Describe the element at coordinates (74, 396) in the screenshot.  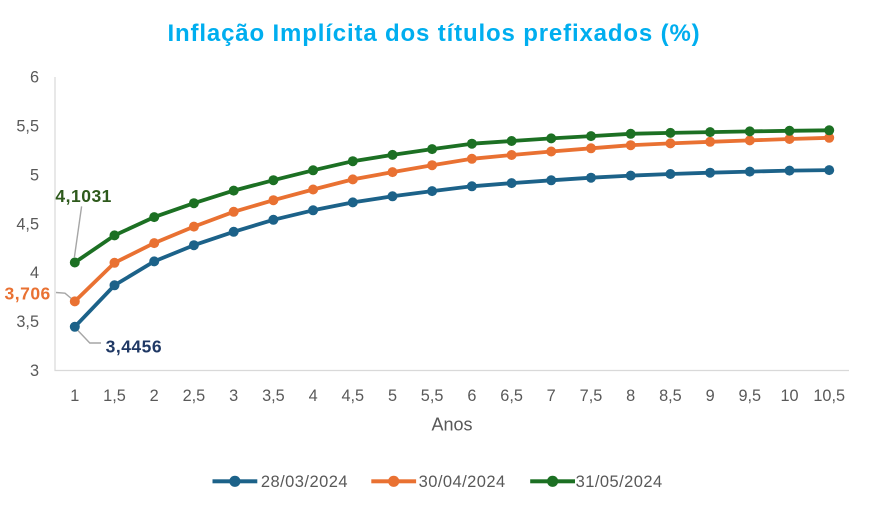
I see `svg-text: 1` at that location.